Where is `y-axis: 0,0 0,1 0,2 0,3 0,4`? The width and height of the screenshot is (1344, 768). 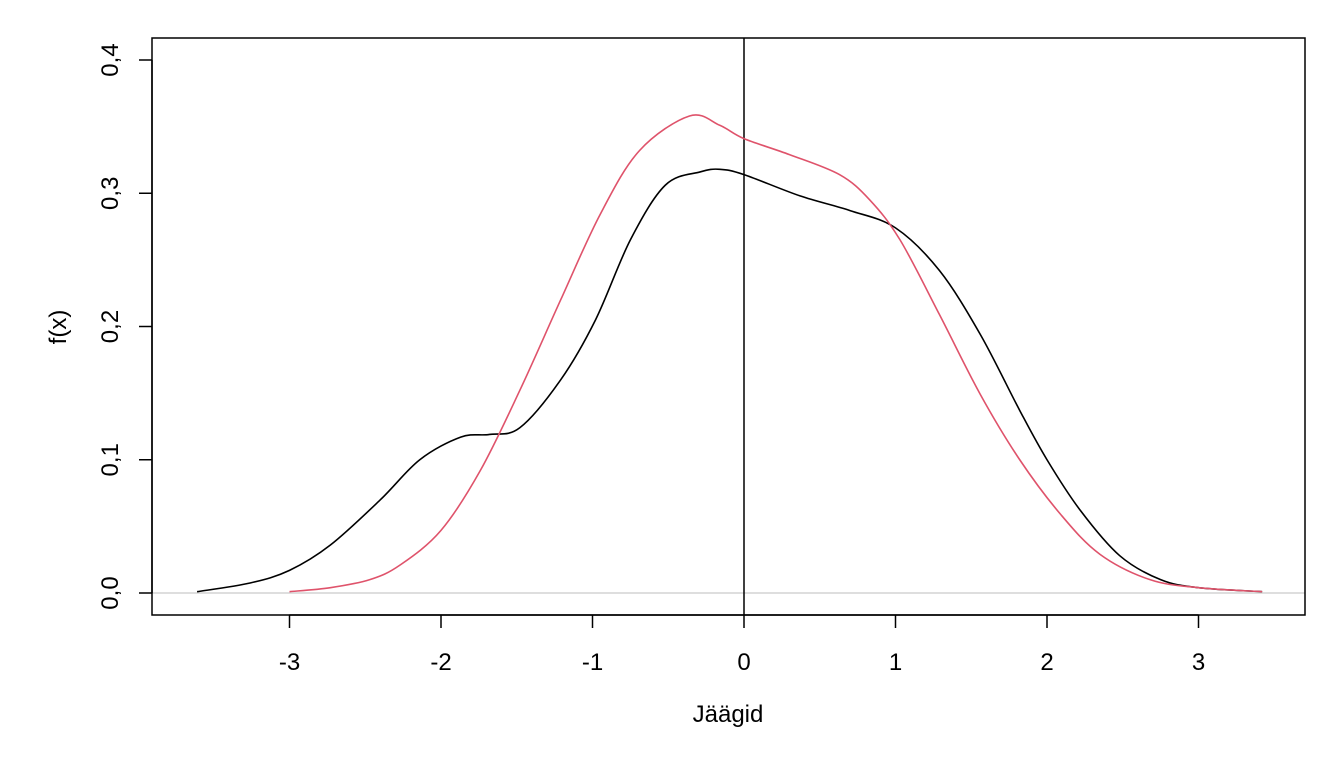
y-axis: 0,0 0,1 0,2 0,3 0,4 is located at coordinates (125, 326).